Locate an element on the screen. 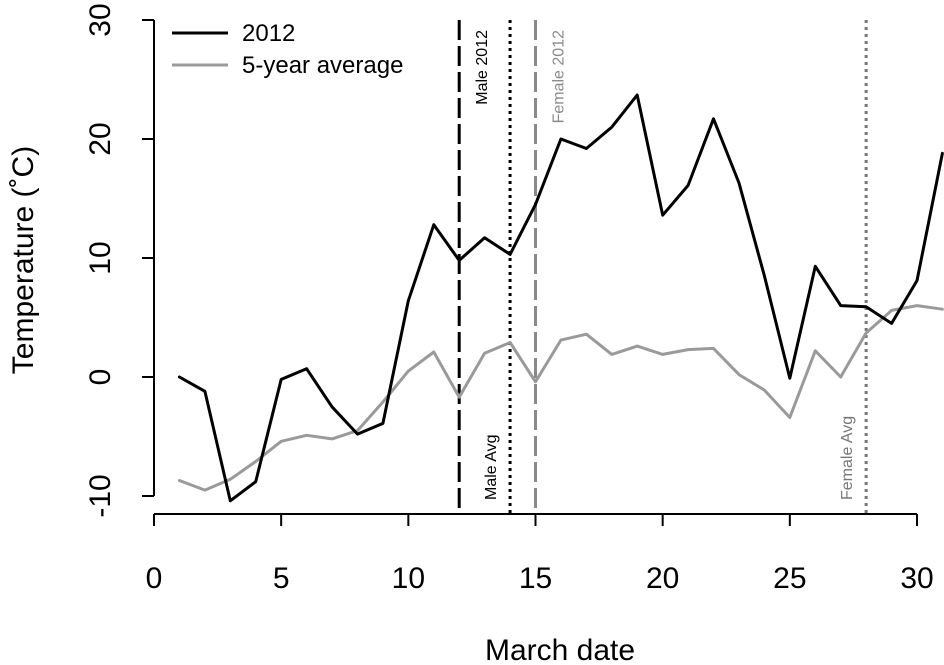  x-tick-label: 20 is located at coordinates (662, 578).